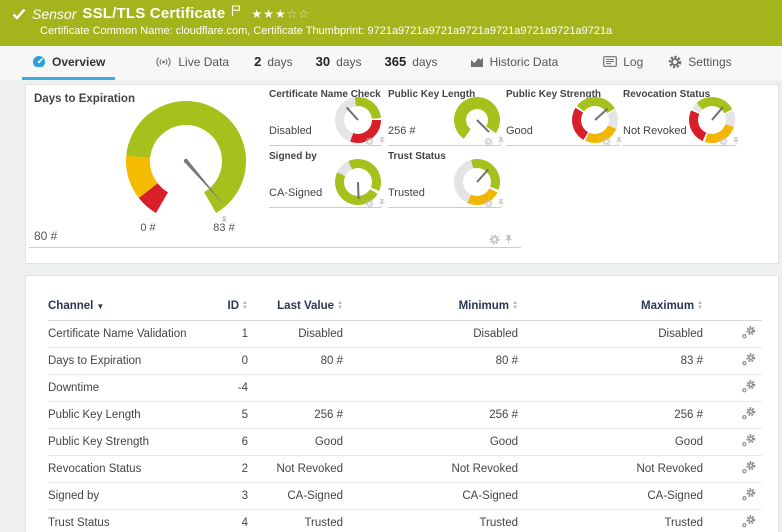  I want to click on gauge-value: 256 #, so click(402, 131).